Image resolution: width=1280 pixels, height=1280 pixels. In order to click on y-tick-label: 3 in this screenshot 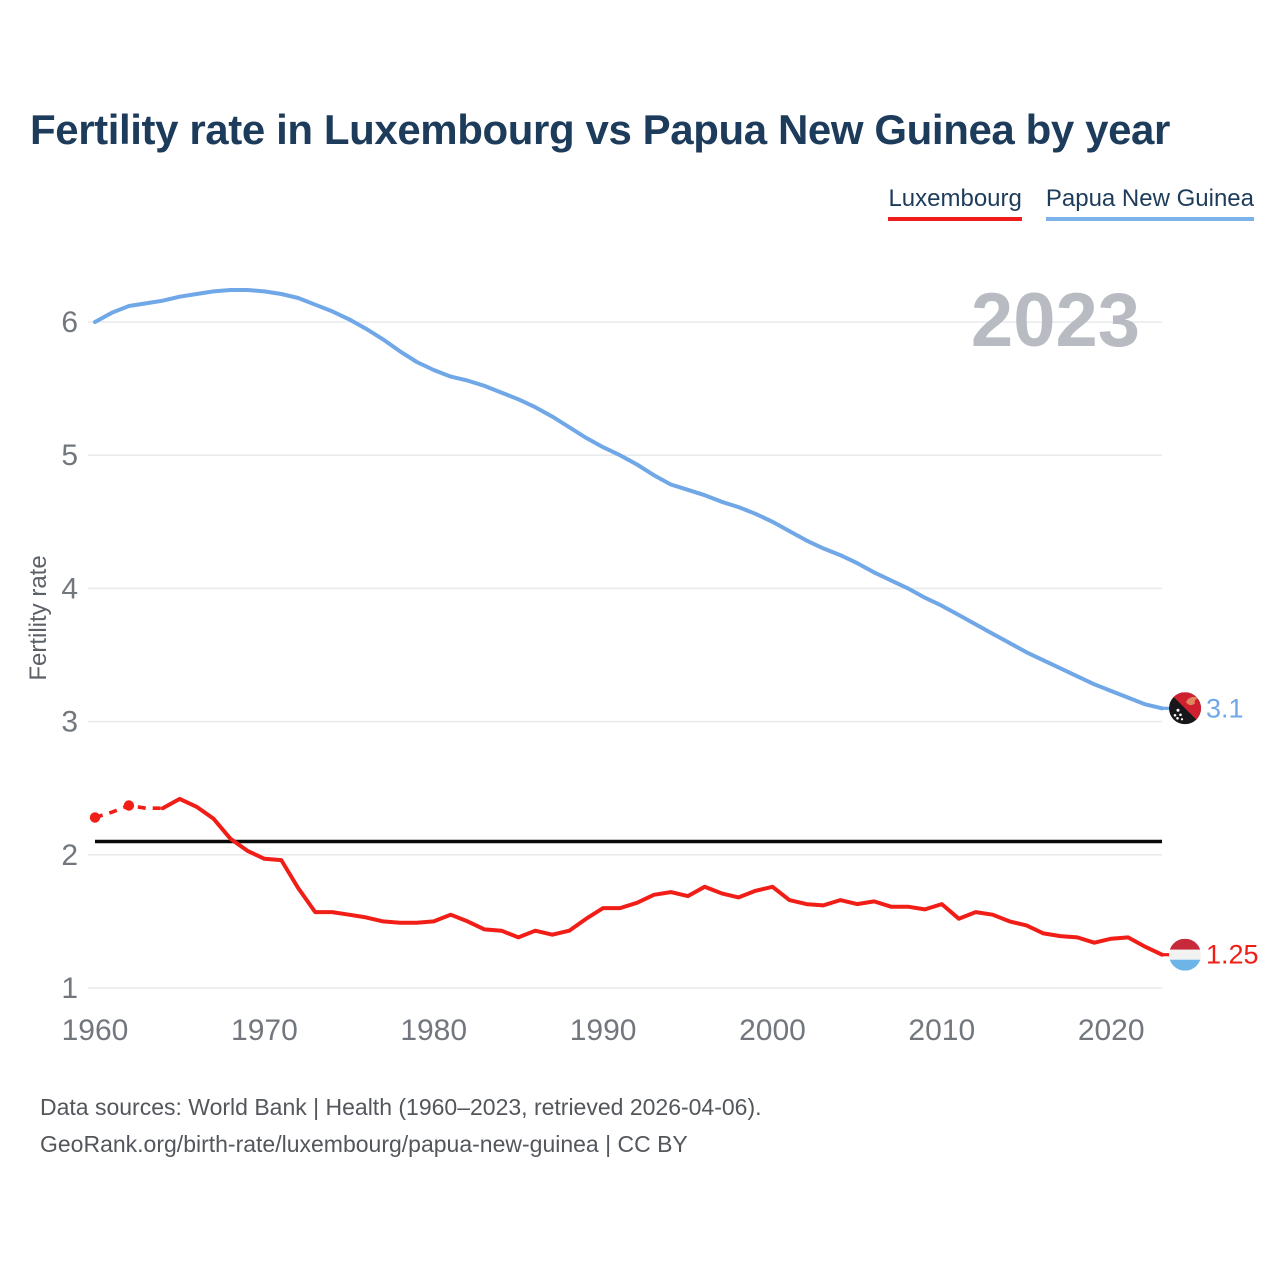, I will do `click(69, 722)`.